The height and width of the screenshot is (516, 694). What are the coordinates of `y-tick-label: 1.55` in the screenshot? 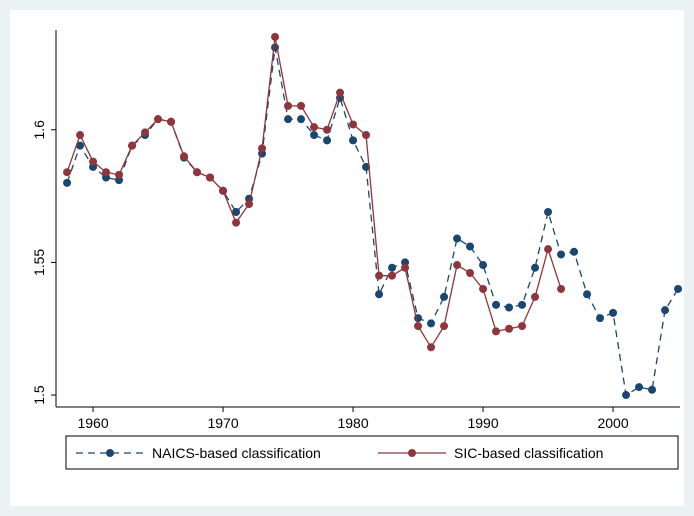 It's located at (39, 262).